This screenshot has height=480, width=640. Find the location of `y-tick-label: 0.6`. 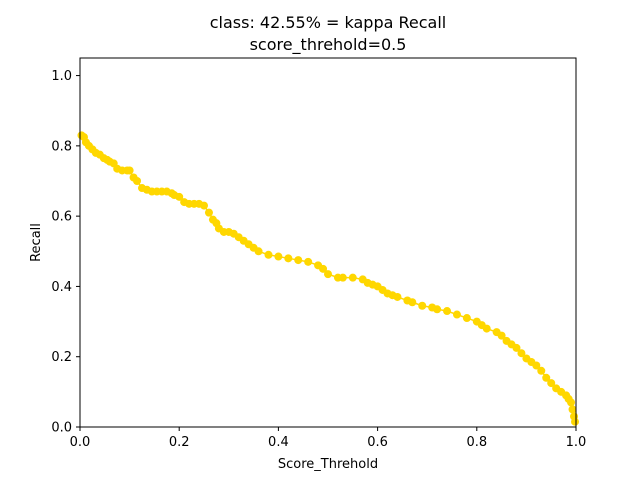

y-tick-label: 0.6 is located at coordinates (61, 217).